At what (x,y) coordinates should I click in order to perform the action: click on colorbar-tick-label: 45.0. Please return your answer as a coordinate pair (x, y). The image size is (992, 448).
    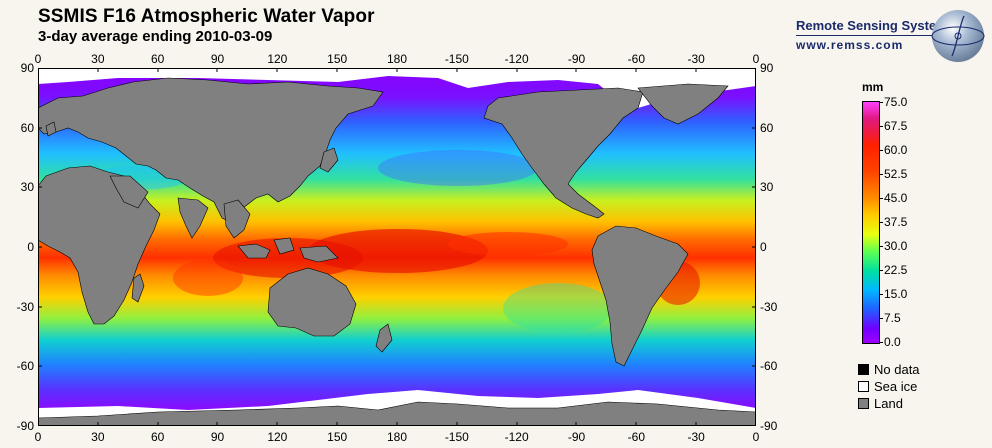
    Looking at the image, I should click on (896, 198).